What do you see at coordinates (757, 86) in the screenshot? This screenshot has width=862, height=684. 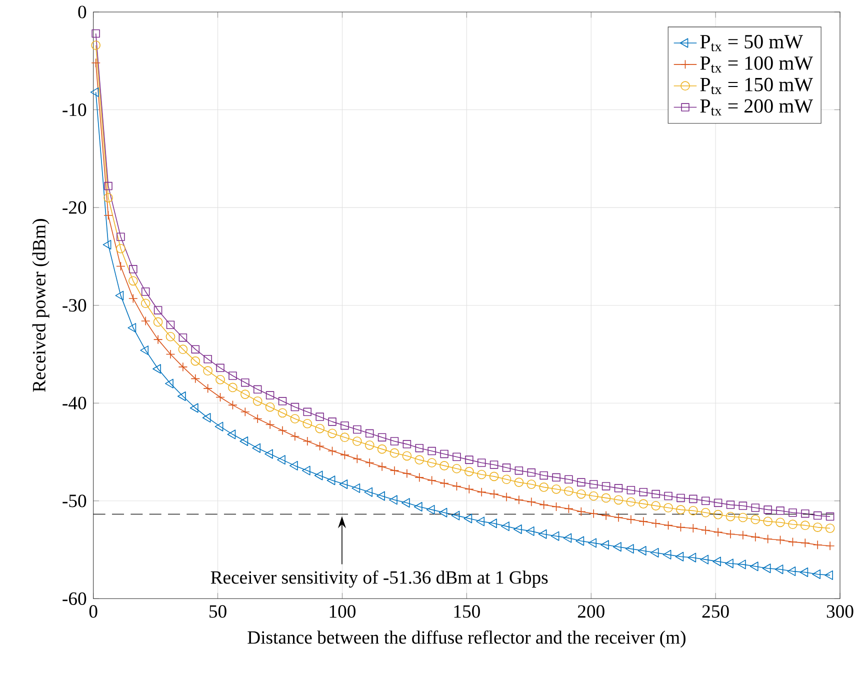 I see `legend-label: P$_{tx}$ = 150 mW` at bounding box center [757, 86].